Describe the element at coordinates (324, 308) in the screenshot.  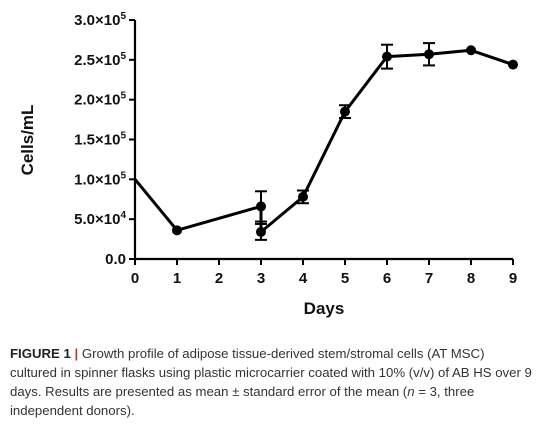
I see `x-axis-title: Days` at that location.